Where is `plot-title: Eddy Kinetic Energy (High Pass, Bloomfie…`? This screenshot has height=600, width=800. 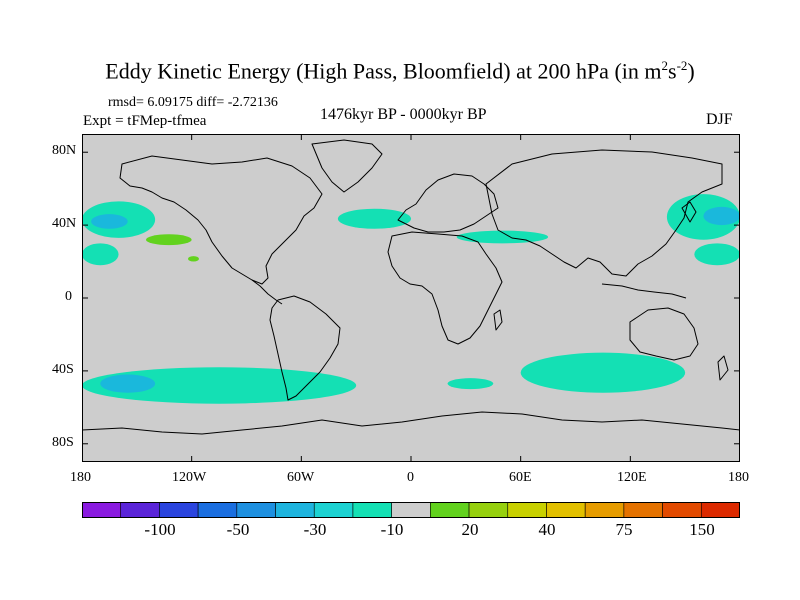
plot-title: Eddy Kinetic Energy (High Pass, Bloomfie… is located at coordinates (400, 71).